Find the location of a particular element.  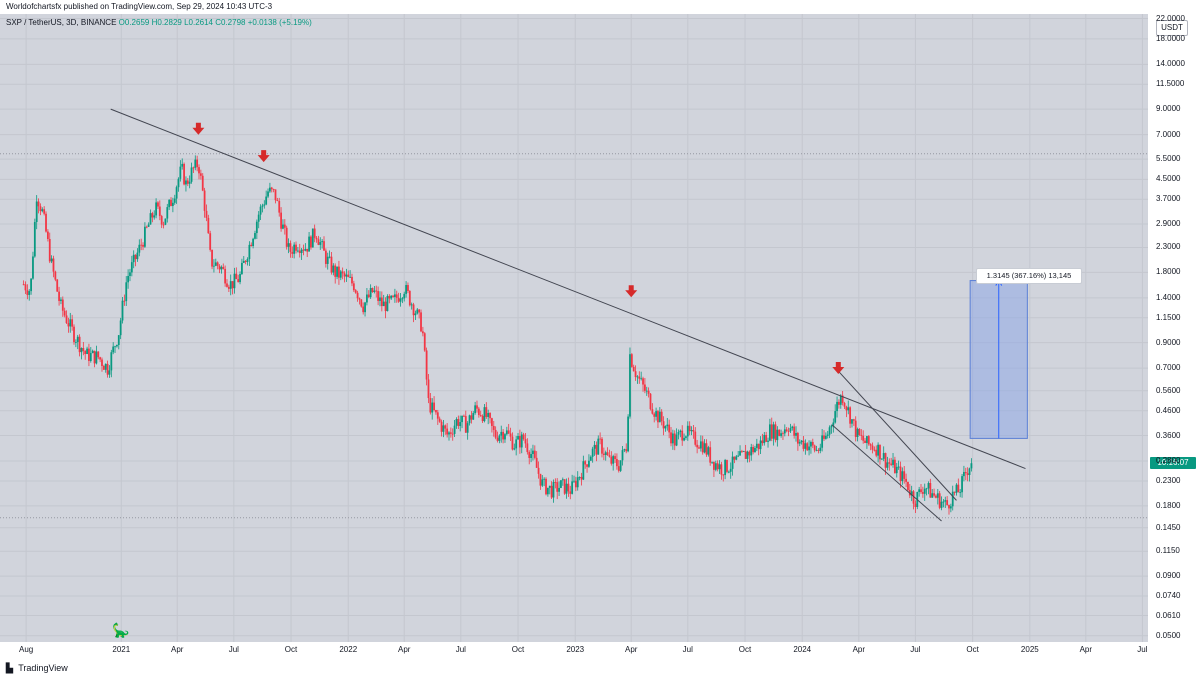

symbol-change: +0.0138 (+5.19%) is located at coordinates (279, 22).